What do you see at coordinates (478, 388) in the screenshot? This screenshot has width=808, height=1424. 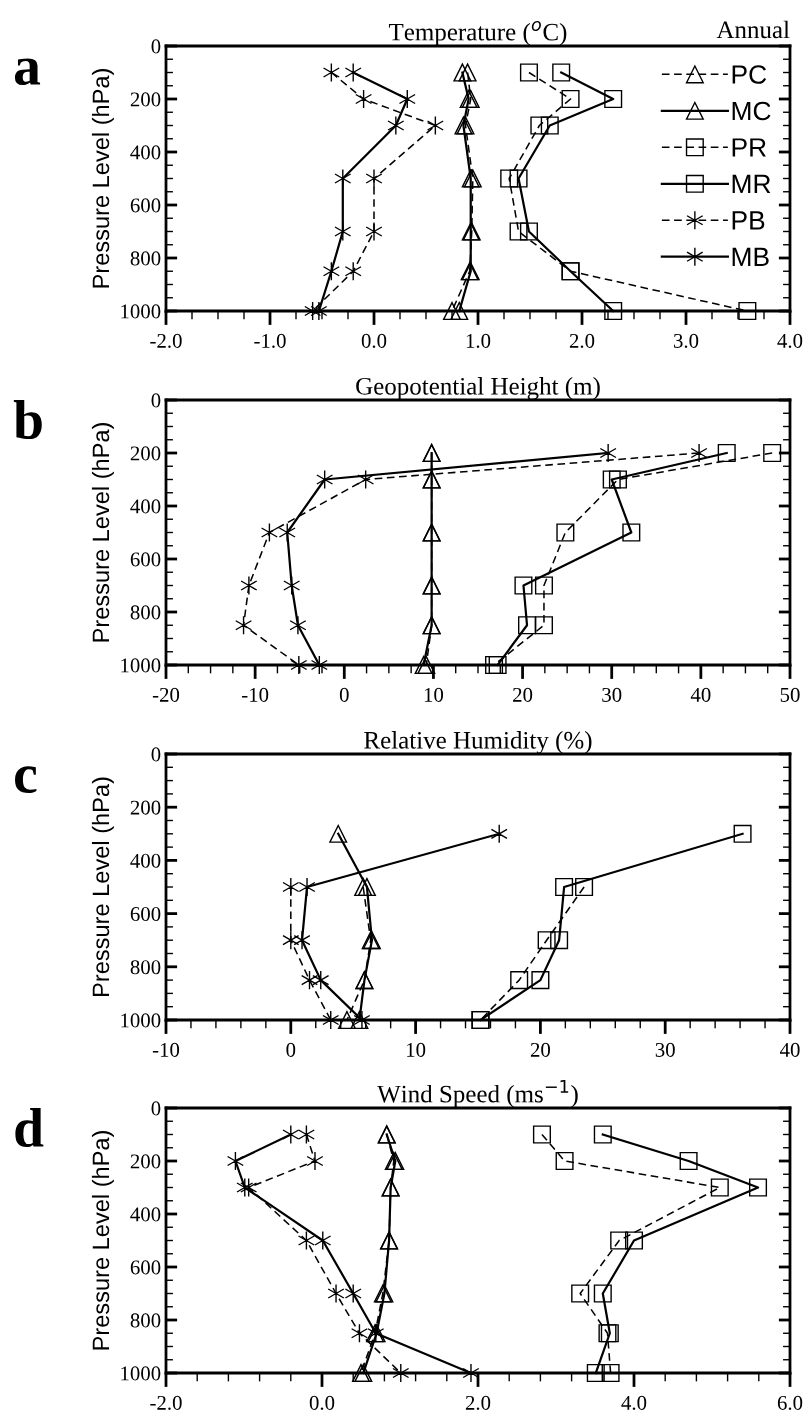 I see `chart-title: Geopotential Height (m)` at bounding box center [478, 388].